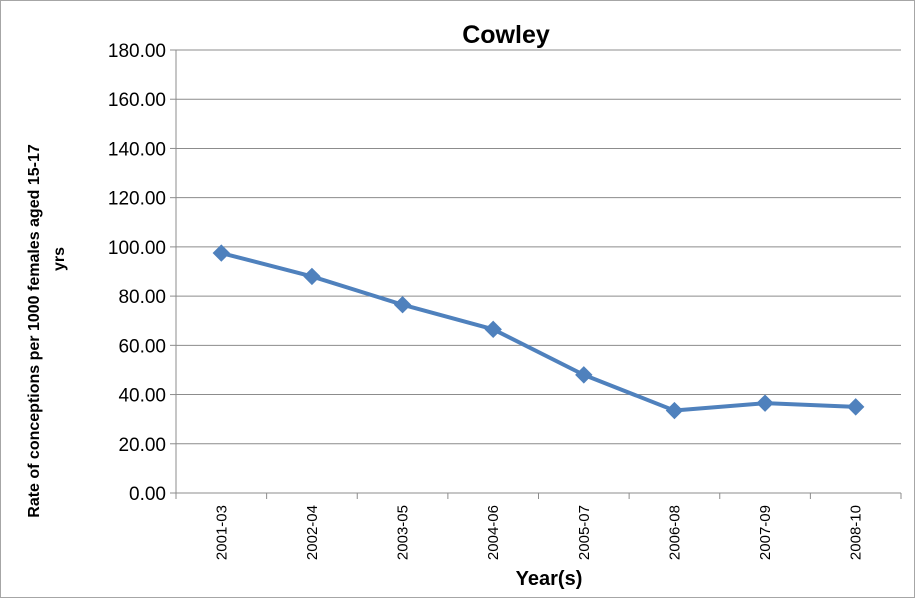 This screenshot has width=915, height=599. What do you see at coordinates (312, 532) in the screenshot?
I see `x-tick-label: 2002-04` at bounding box center [312, 532].